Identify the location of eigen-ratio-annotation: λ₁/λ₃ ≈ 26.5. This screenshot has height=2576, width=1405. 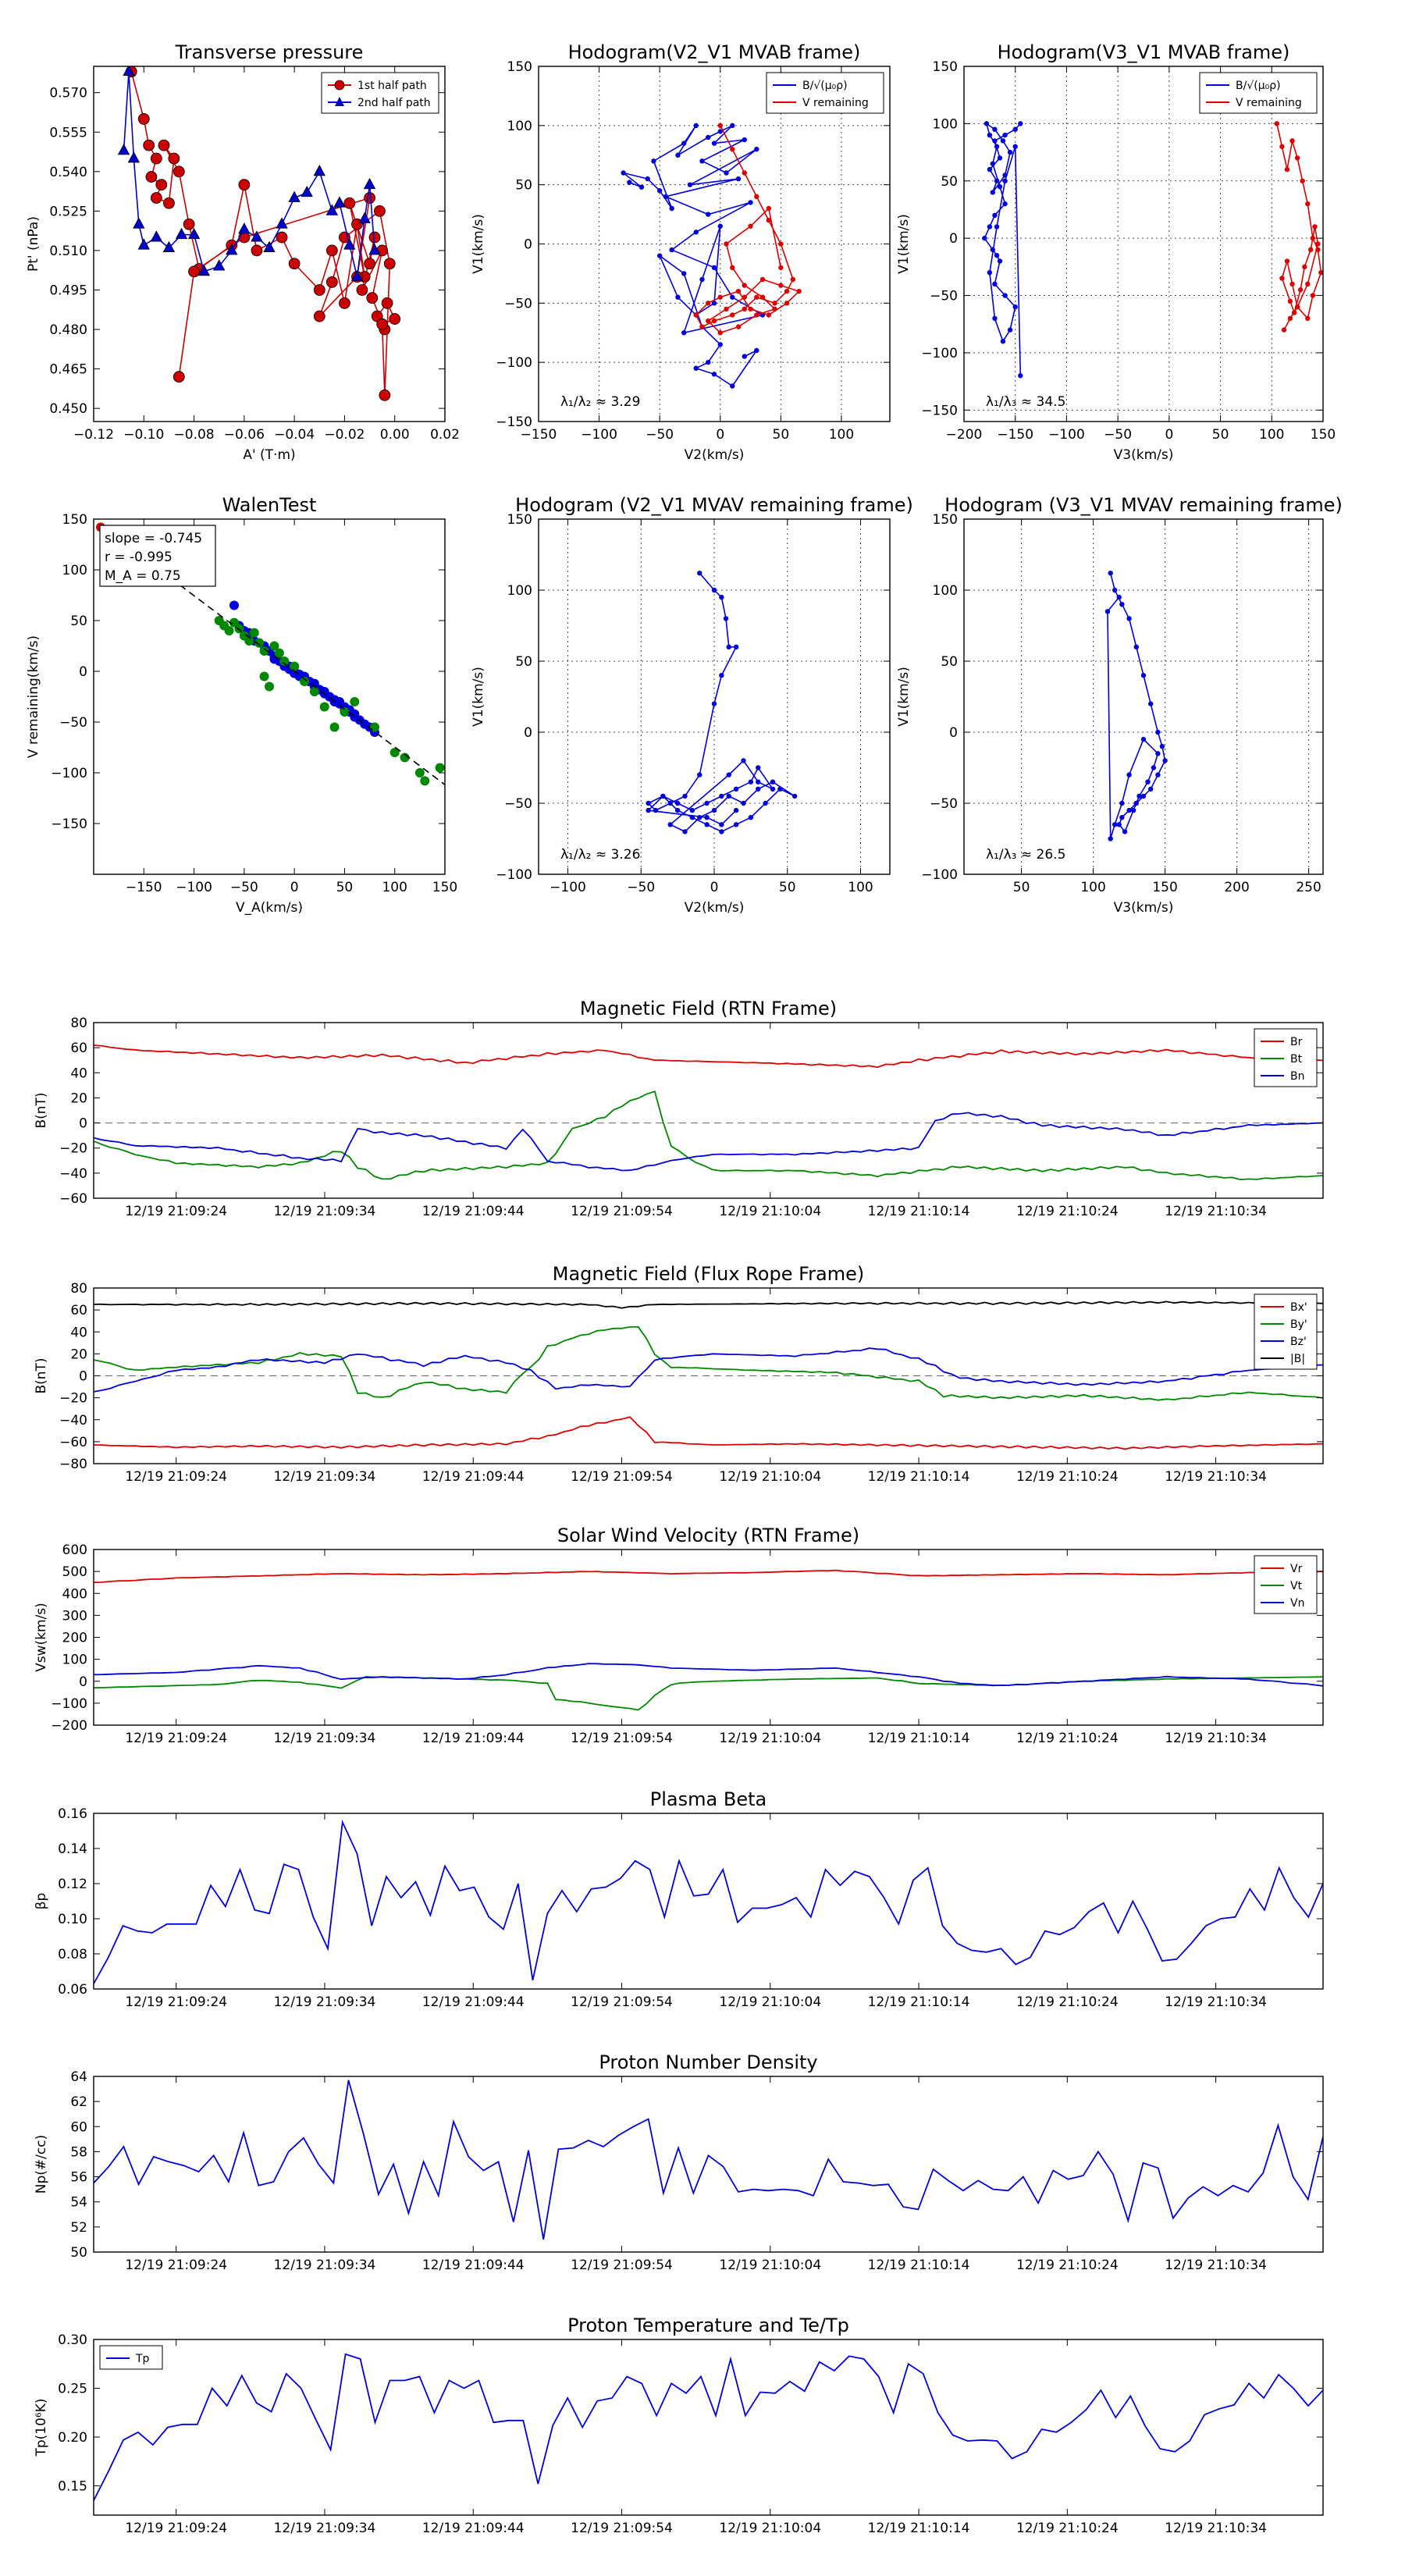
(1025, 855).